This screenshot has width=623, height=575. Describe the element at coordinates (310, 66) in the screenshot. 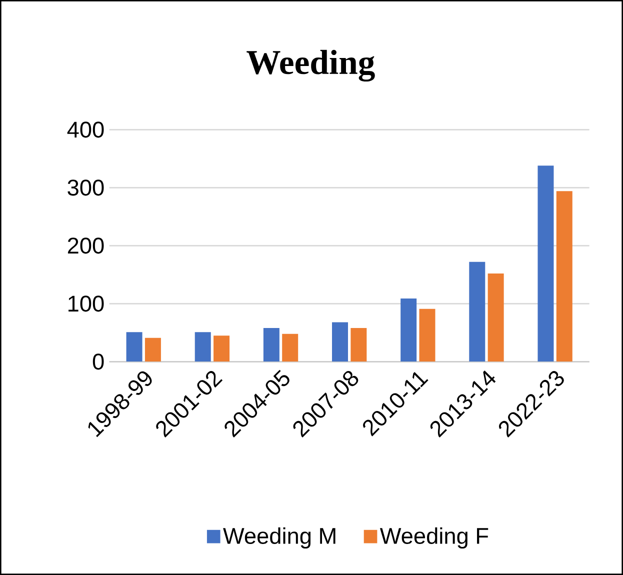

I see `chart-title: Weeding` at that location.